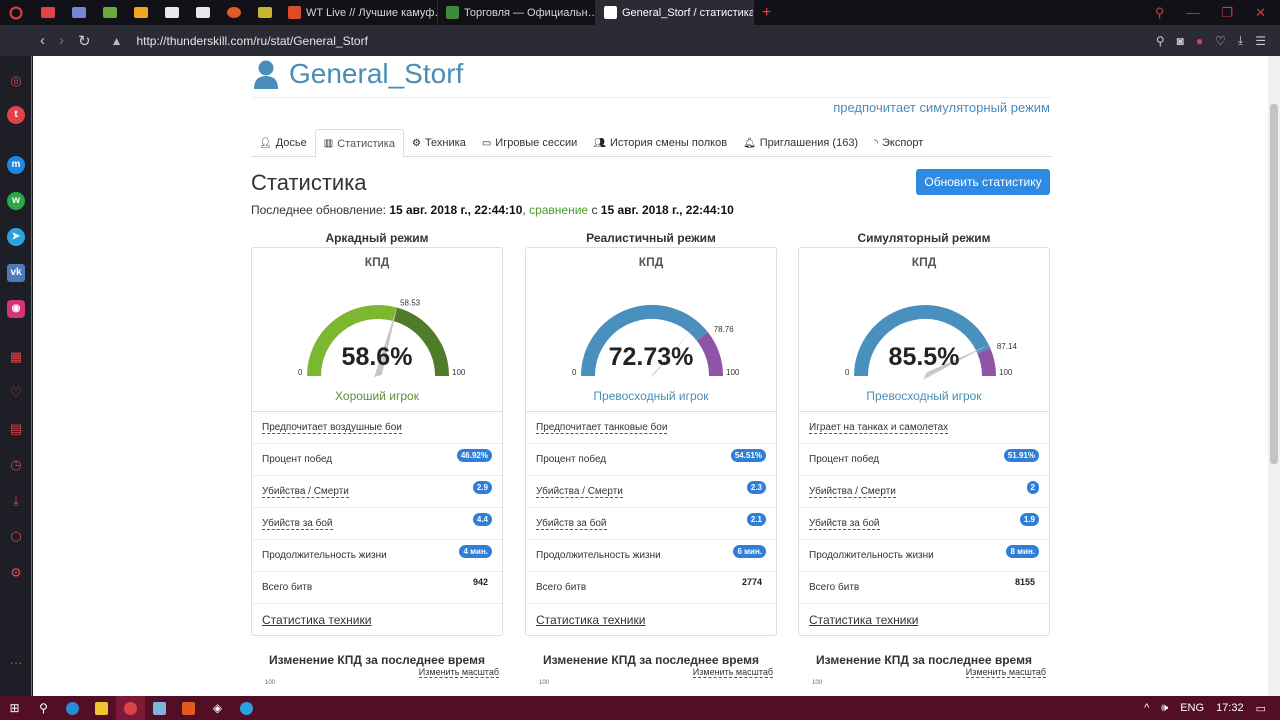 Image resolution: width=1280 pixels, height=720 pixels. Describe the element at coordinates (16, 237) in the screenshot. I see `telegram-icon: ➤` at that location.